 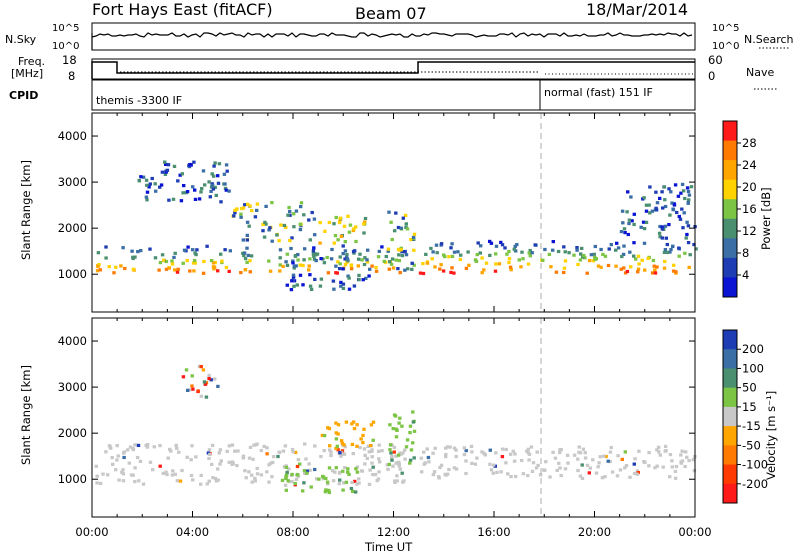 What do you see at coordinates (747, 209) in the screenshot?
I see `power-colorbar-ticks: 28 24 20 16 12 8 4` at bounding box center [747, 209].